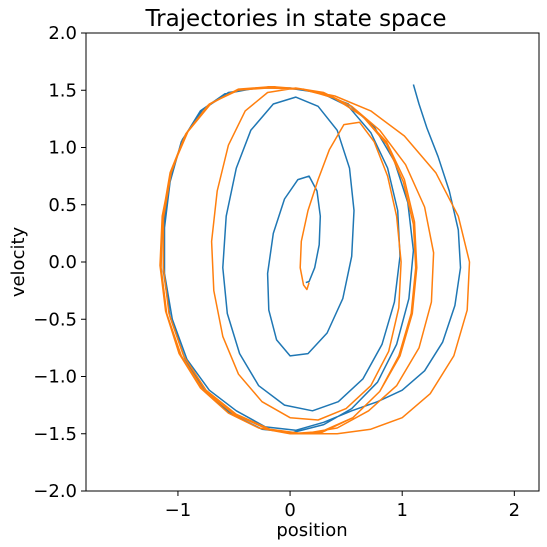  I want to click on y-tick-label-8: 2.0, so click(62, 33).